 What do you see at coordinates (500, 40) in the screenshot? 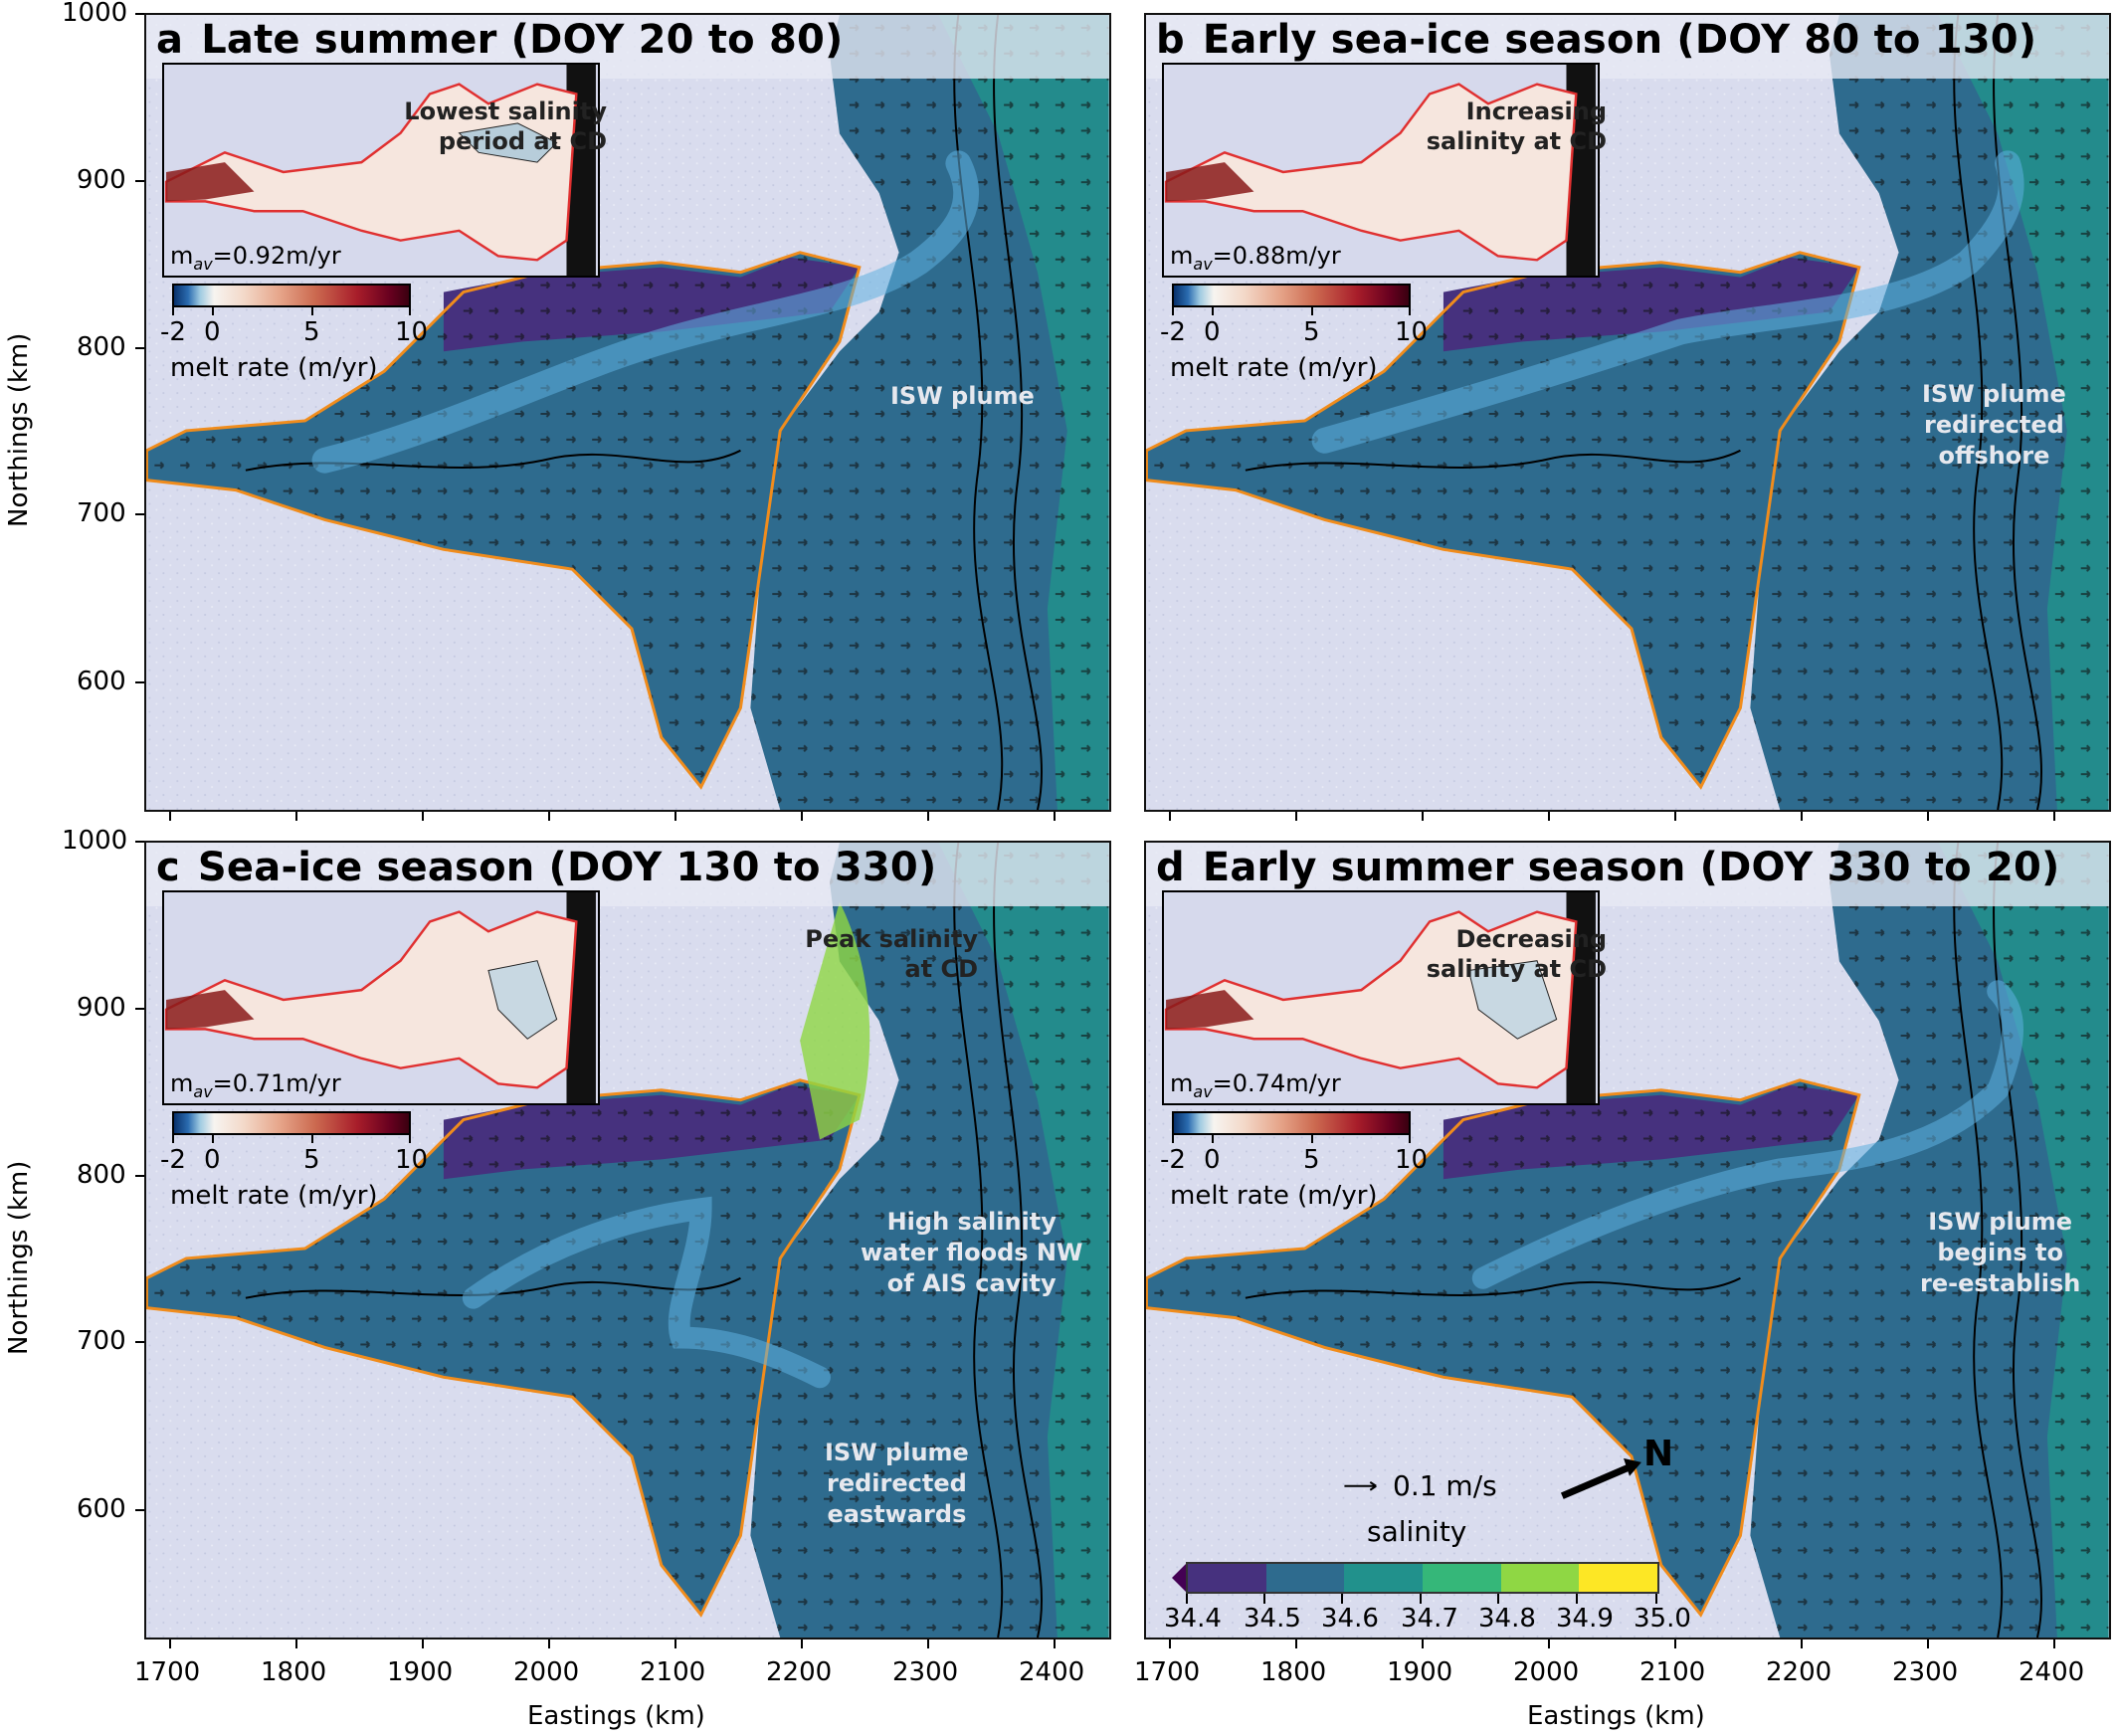
I see `panel-title: a Late summer (DOY 20 to 80)` at bounding box center [500, 40].